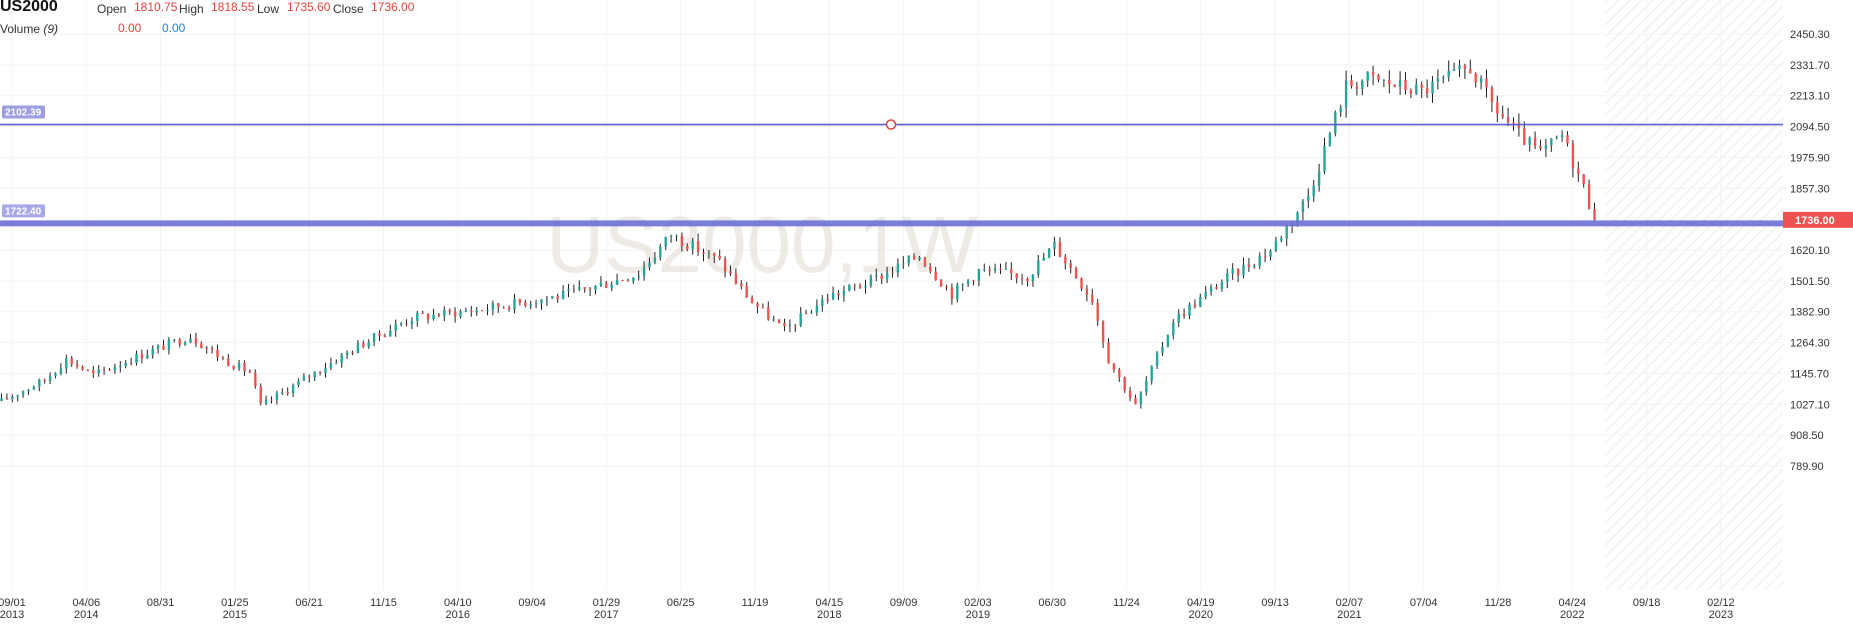 The width and height of the screenshot is (1853, 627). Describe the element at coordinates (13, 603) in the screenshot. I see `x-tick-label: 09/01` at that location.